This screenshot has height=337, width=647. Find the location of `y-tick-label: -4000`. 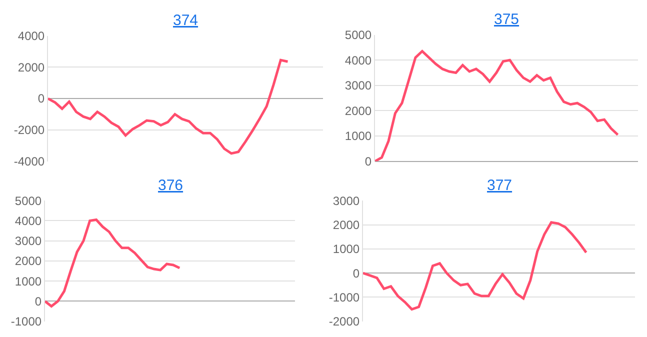

y-tick-label: -4000 is located at coordinates (29, 161).